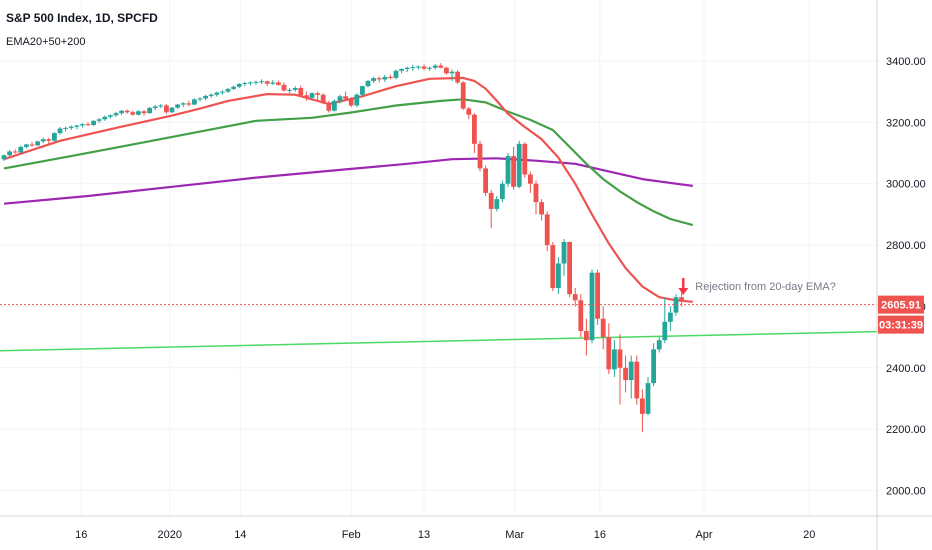 The width and height of the screenshot is (932, 550). Describe the element at coordinates (81, 535) in the screenshot. I see `x-tick-label: 16` at that location.